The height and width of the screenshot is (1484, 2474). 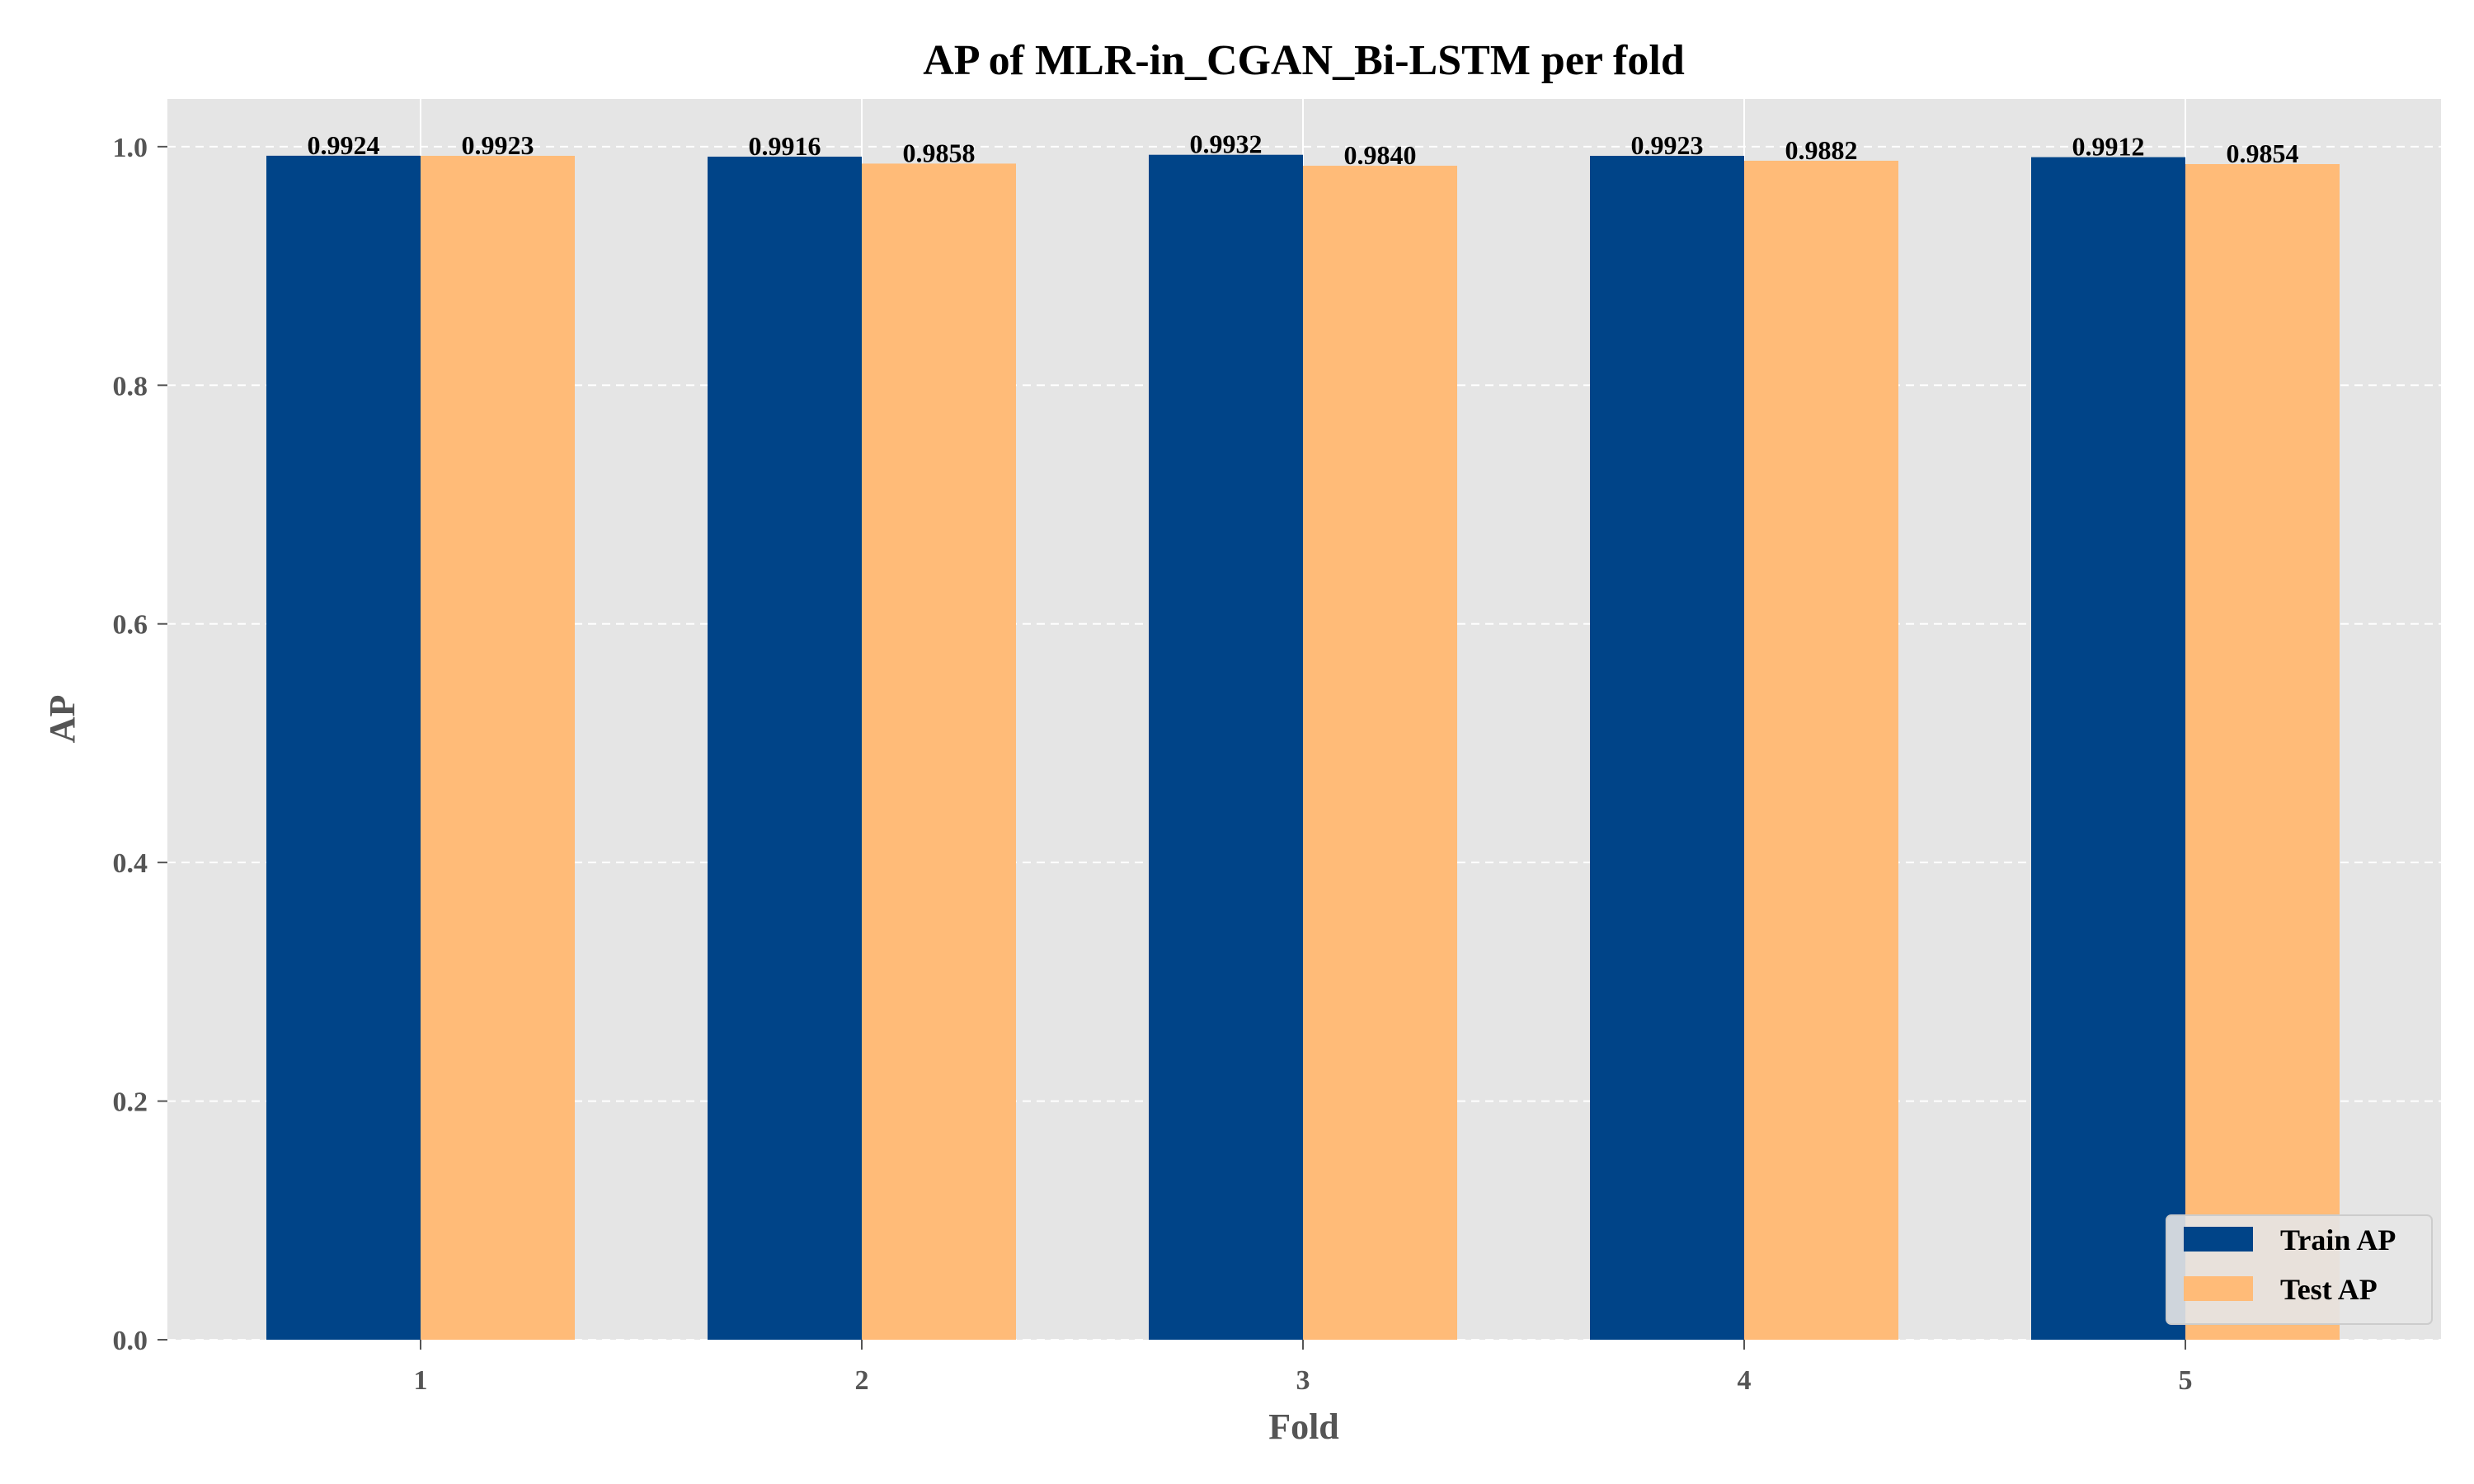 I want to click on legend-label-train: Train AP, so click(x=2338, y=1239).